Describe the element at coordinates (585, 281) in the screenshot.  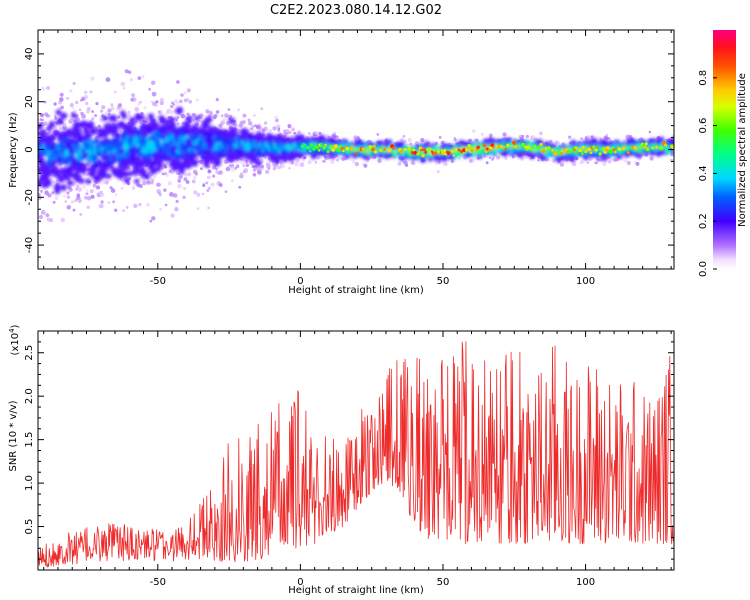
I see `x-tick-label: 100` at that location.